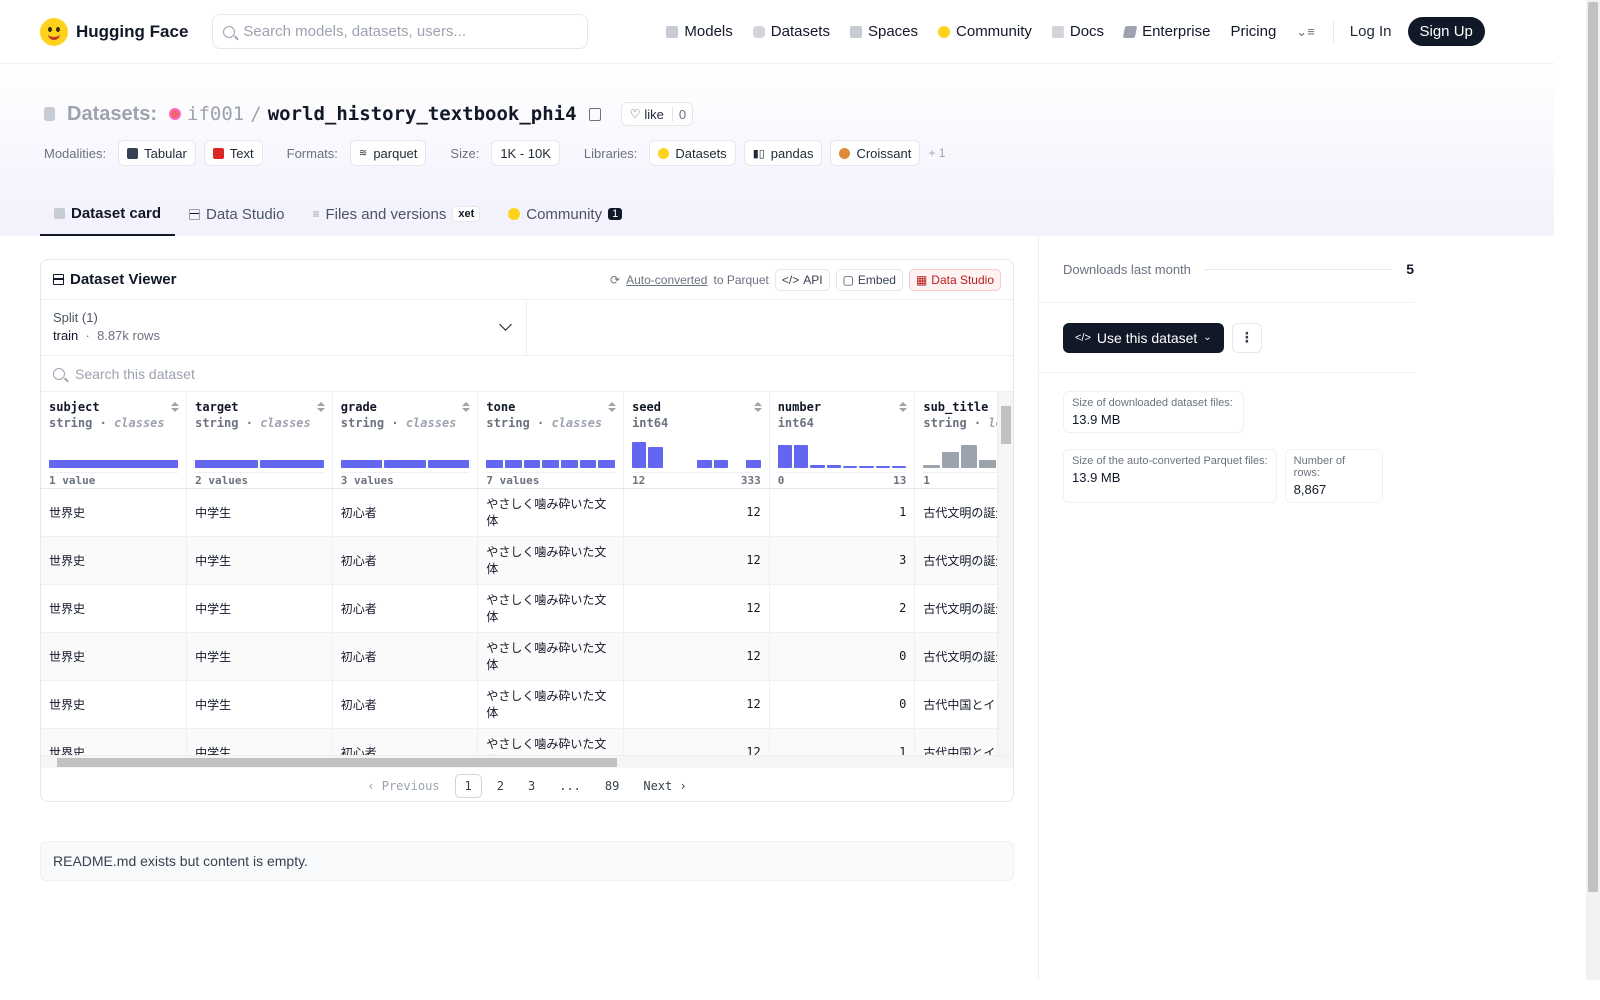 This screenshot has height=1000, width=1600. Describe the element at coordinates (954, 279) in the screenshot. I see `data-studio-button: ▦ Data Studio` at that location.